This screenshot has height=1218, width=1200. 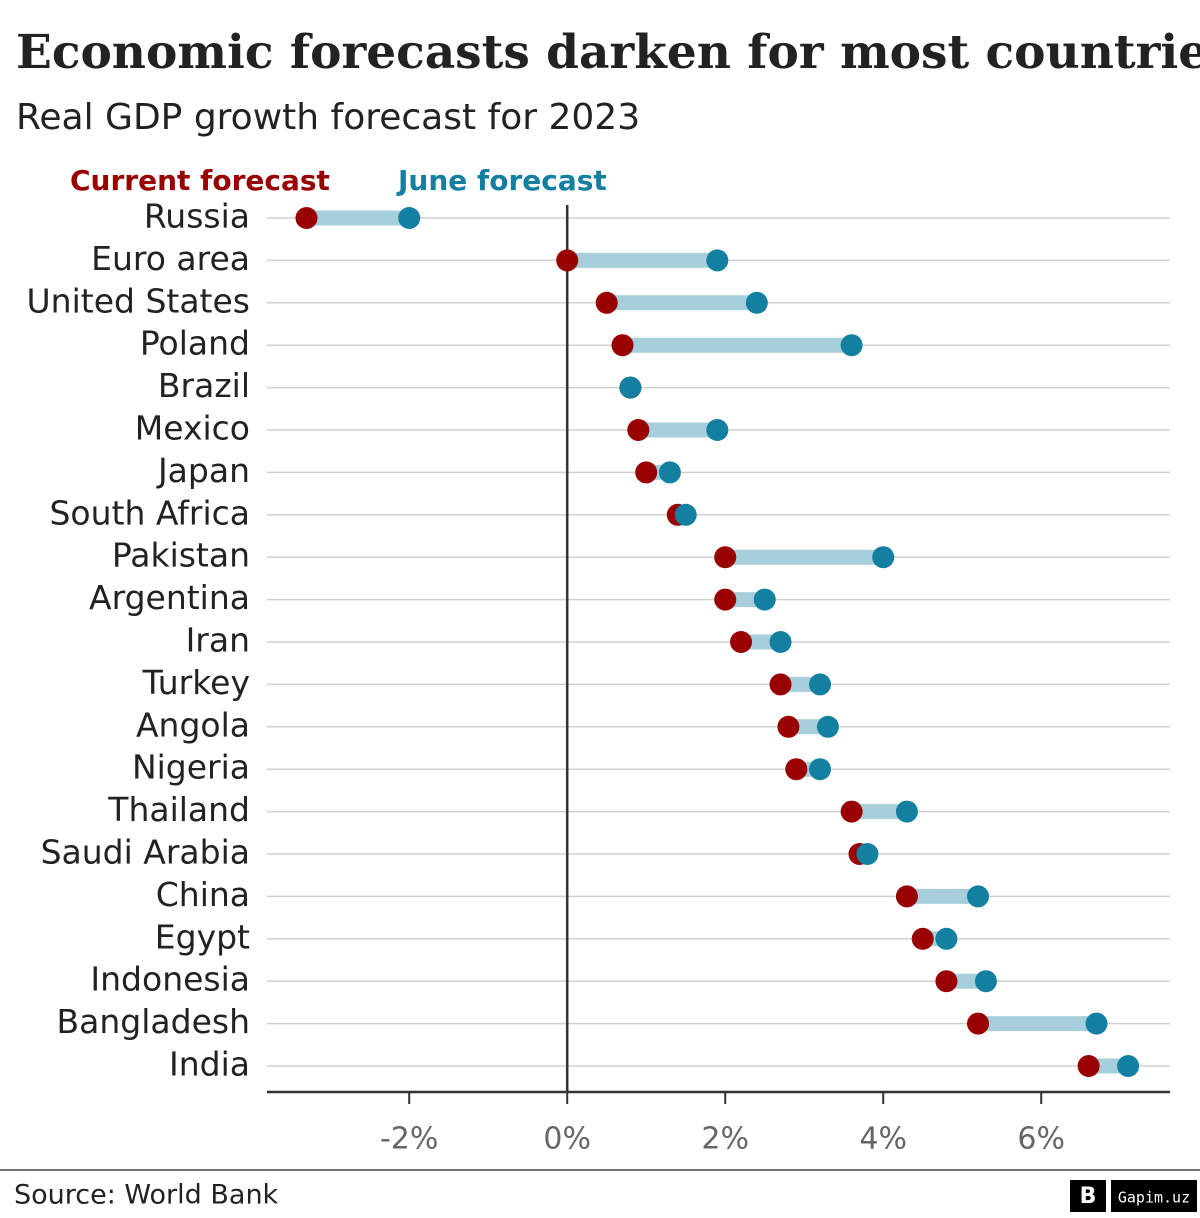 I want to click on category-label: Poland, so click(x=195, y=343).